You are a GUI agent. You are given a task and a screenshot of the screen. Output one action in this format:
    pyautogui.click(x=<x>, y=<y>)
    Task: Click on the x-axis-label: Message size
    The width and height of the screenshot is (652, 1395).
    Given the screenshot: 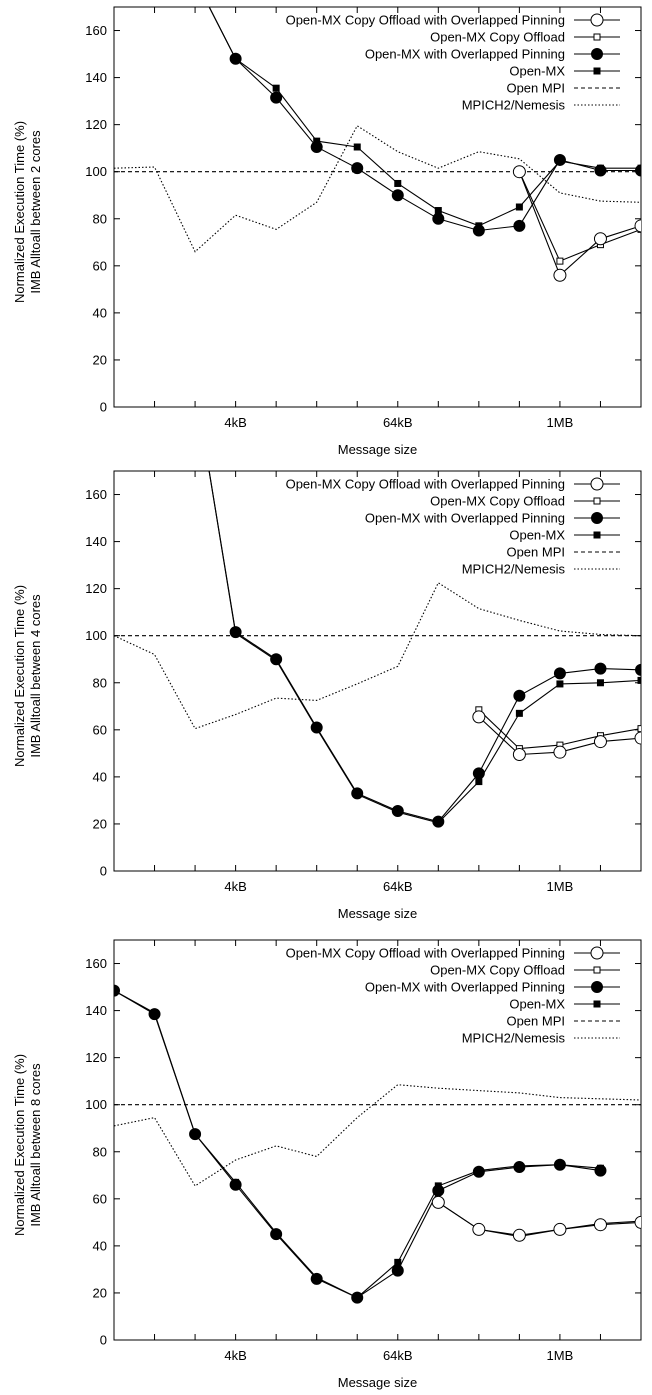 What is the action you would take?
    pyautogui.click(x=377, y=1382)
    